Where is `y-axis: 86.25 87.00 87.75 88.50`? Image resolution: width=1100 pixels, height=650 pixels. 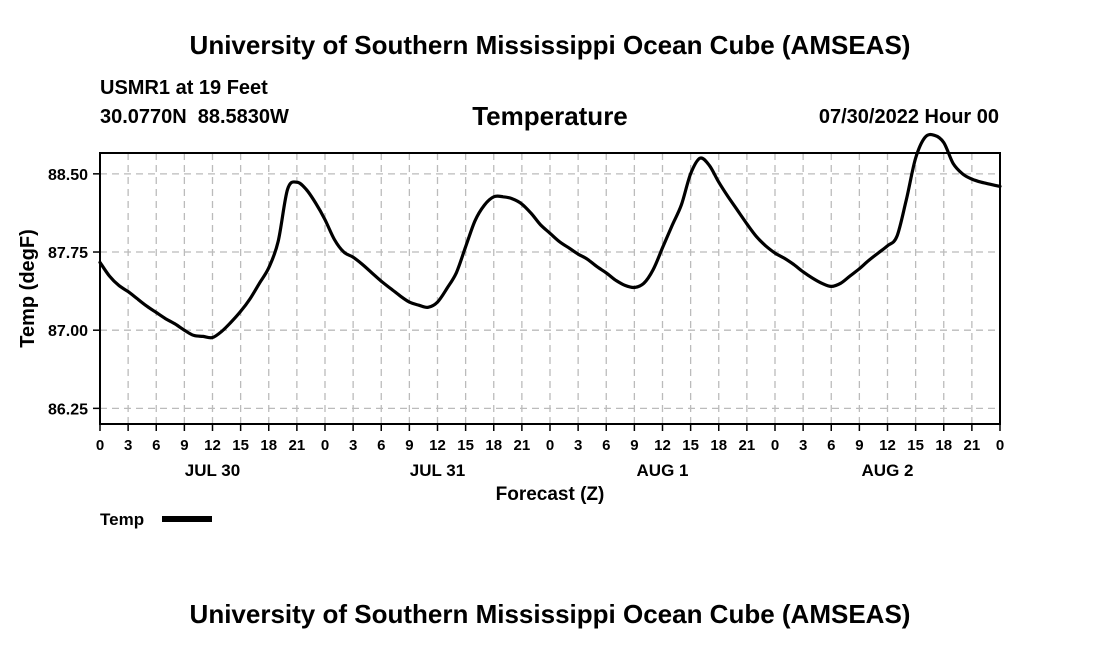 y-axis: 86.25 87.00 87.75 88.50 is located at coordinates (74, 292).